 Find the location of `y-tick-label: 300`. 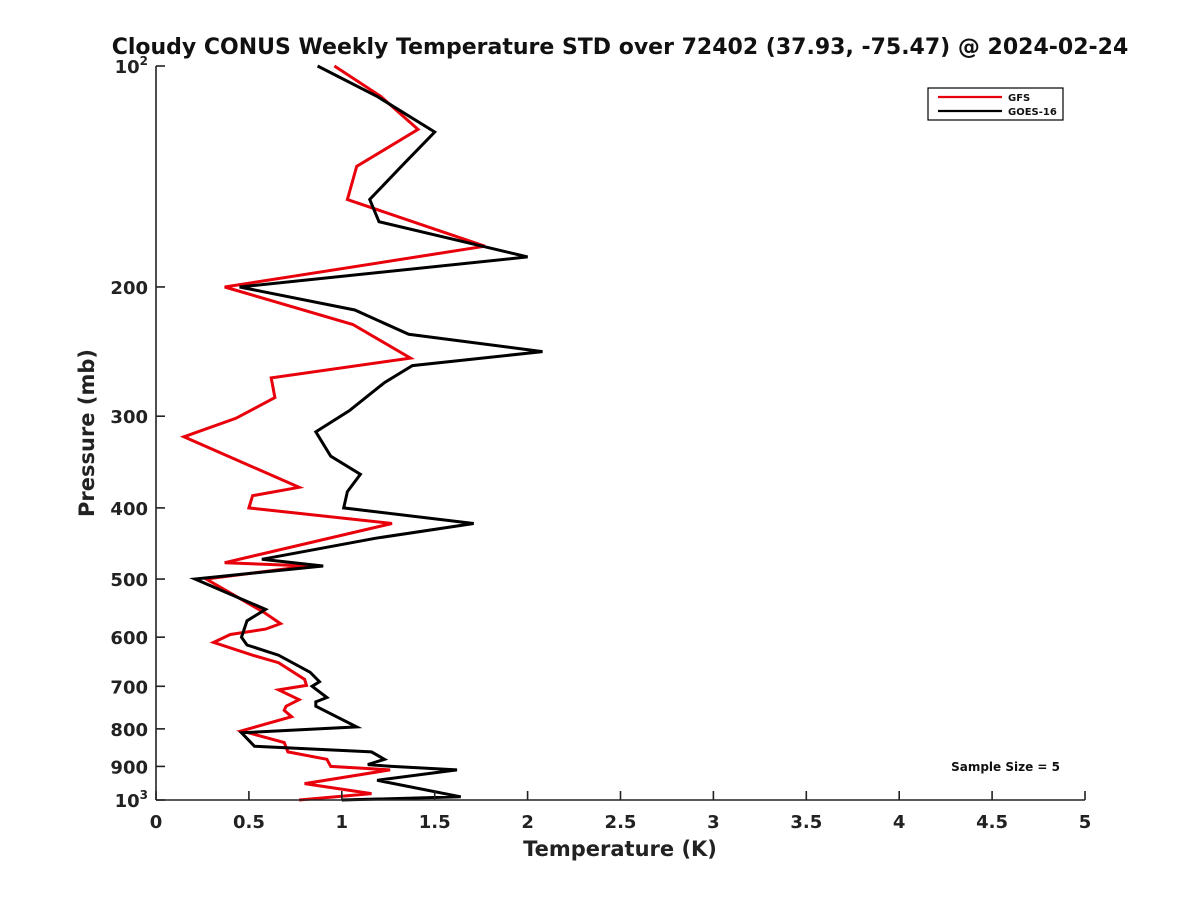

y-tick-label: 300 is located at coordinates (129, 417).